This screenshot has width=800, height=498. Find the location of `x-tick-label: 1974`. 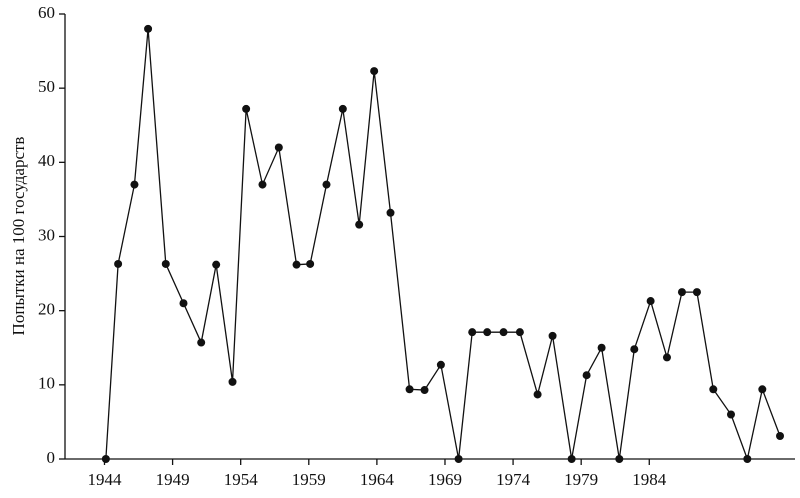

x-tick-label: 1974 is located at coordinates (513, 479).